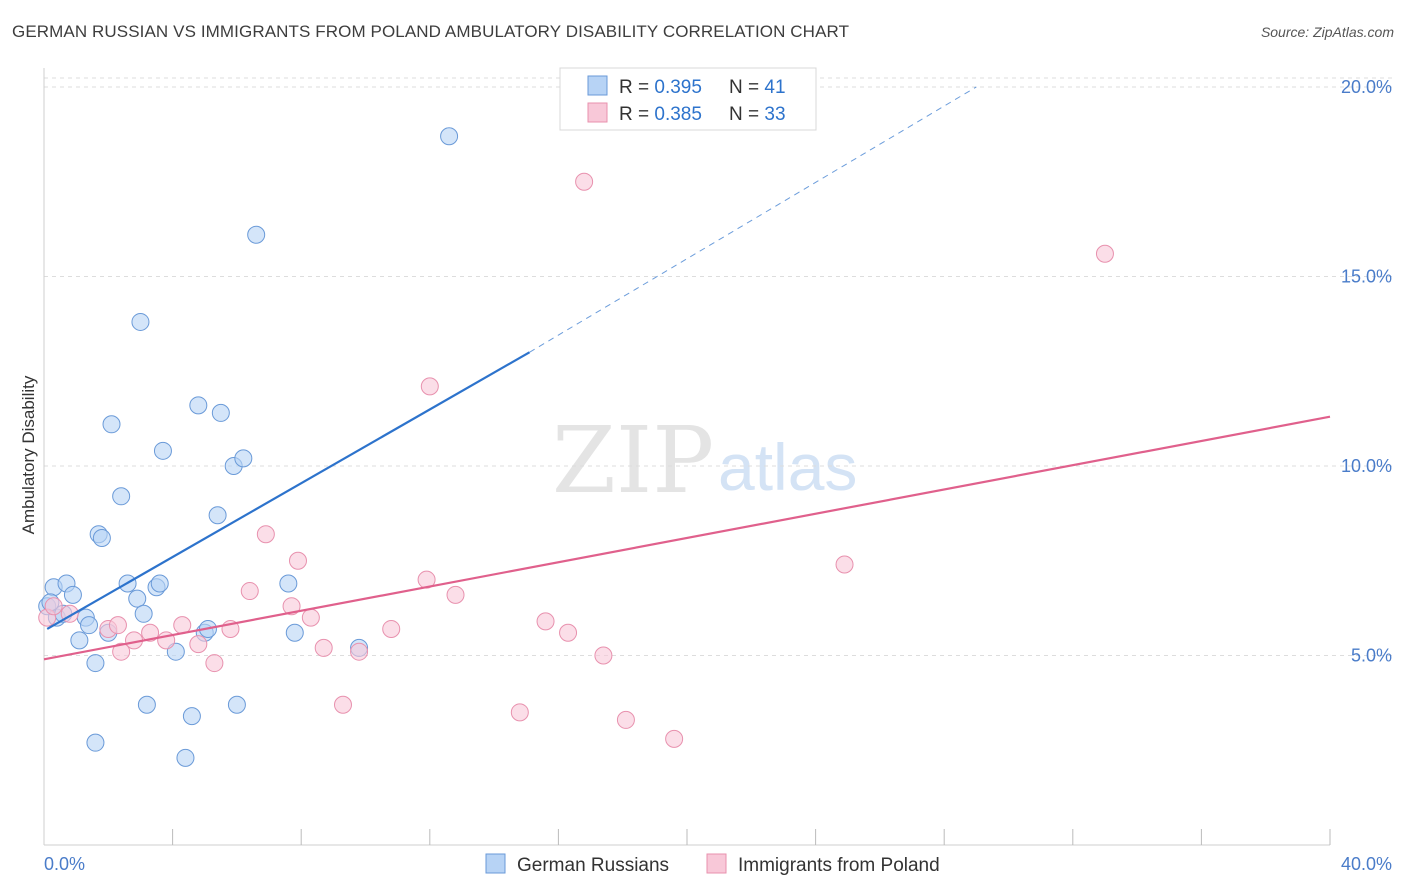 Image resolution: width=1406 pixels, height=892 pixels. Describe the element at coordinates (774, 114) in the screenshot. I see `legend-n-value-2: 33` at that location.